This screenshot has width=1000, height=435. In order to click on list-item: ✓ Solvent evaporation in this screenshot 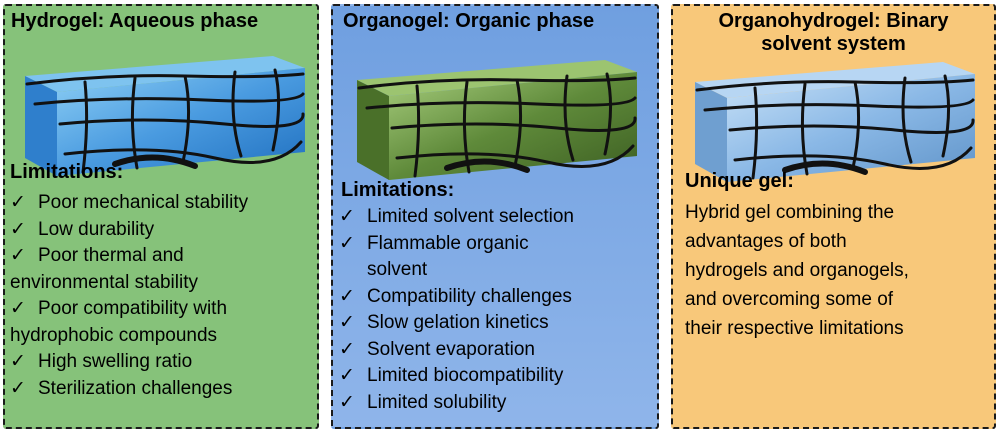, I will do `click(498, 350)`.